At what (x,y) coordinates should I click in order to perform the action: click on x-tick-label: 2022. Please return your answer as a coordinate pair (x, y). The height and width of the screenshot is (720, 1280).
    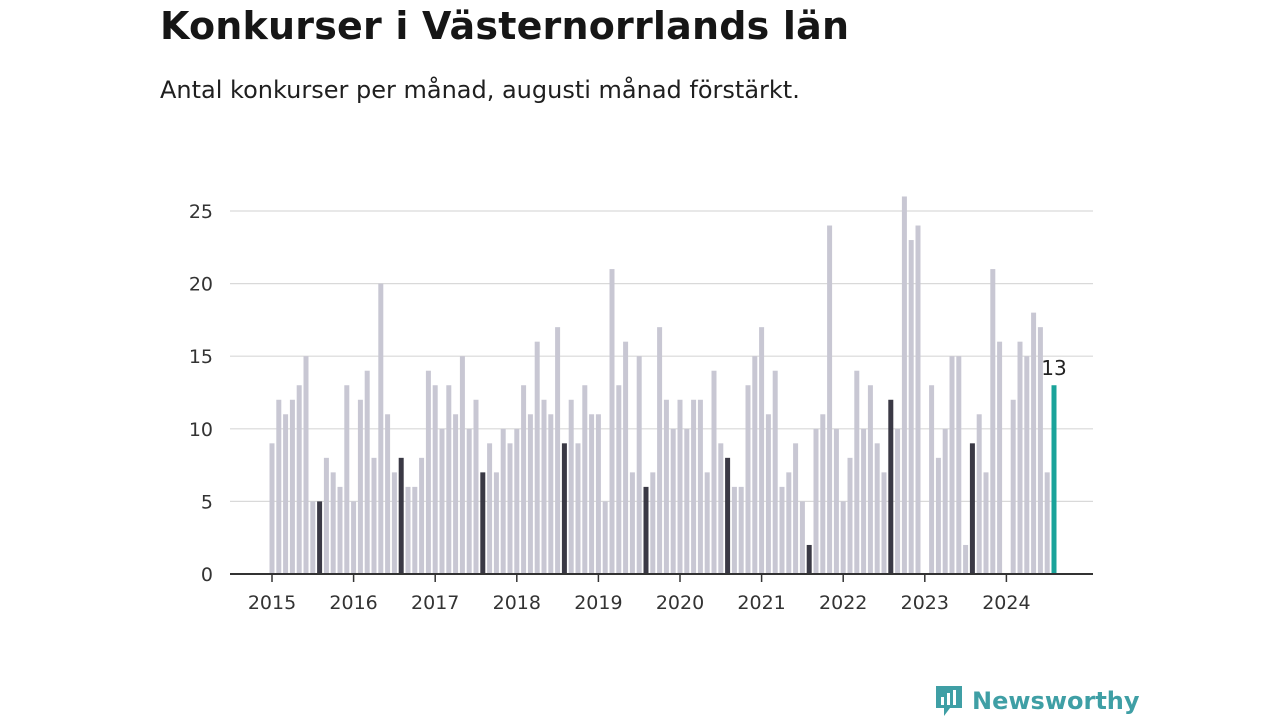
    Looking at the image, I should click on (843, 603).